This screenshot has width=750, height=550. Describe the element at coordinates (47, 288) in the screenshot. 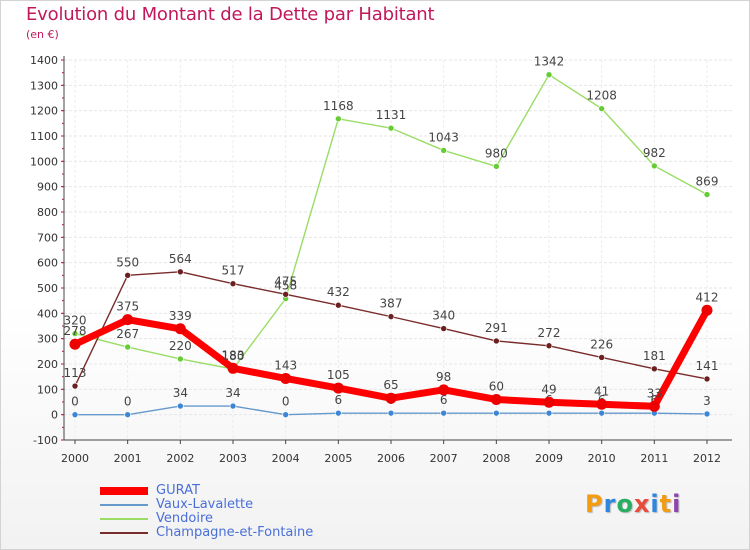

I see `y-tick-label: 500` at that location.